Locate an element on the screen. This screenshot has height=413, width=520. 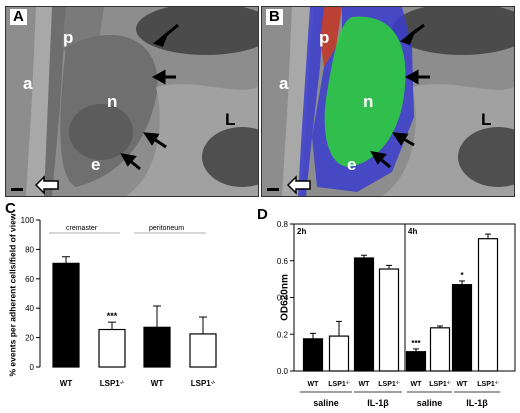
chart-c-ytick-label: 20 is located at coordinates (29, 338).